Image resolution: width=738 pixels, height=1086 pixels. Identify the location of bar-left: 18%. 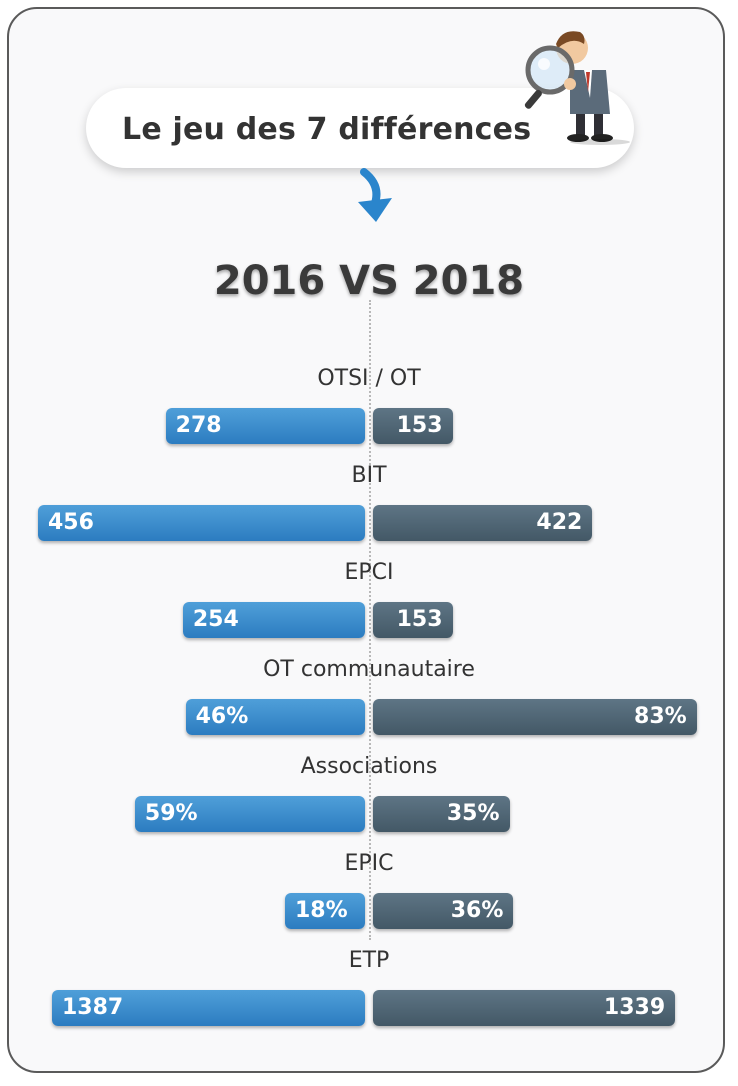
(325, 911).